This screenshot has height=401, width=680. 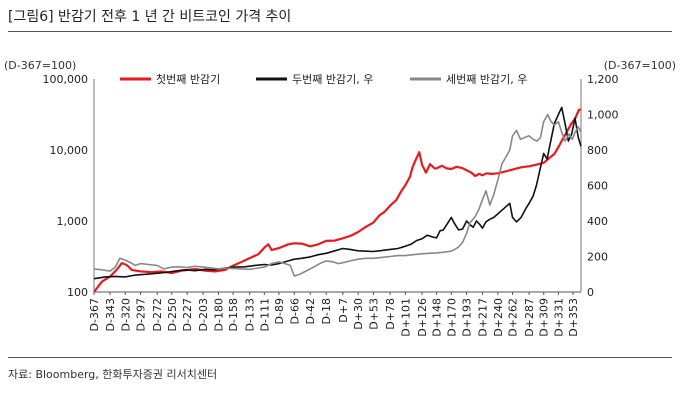 I want to click on left-axis: 100 1,000 10,000 100,000, so click(x=69, y=186).